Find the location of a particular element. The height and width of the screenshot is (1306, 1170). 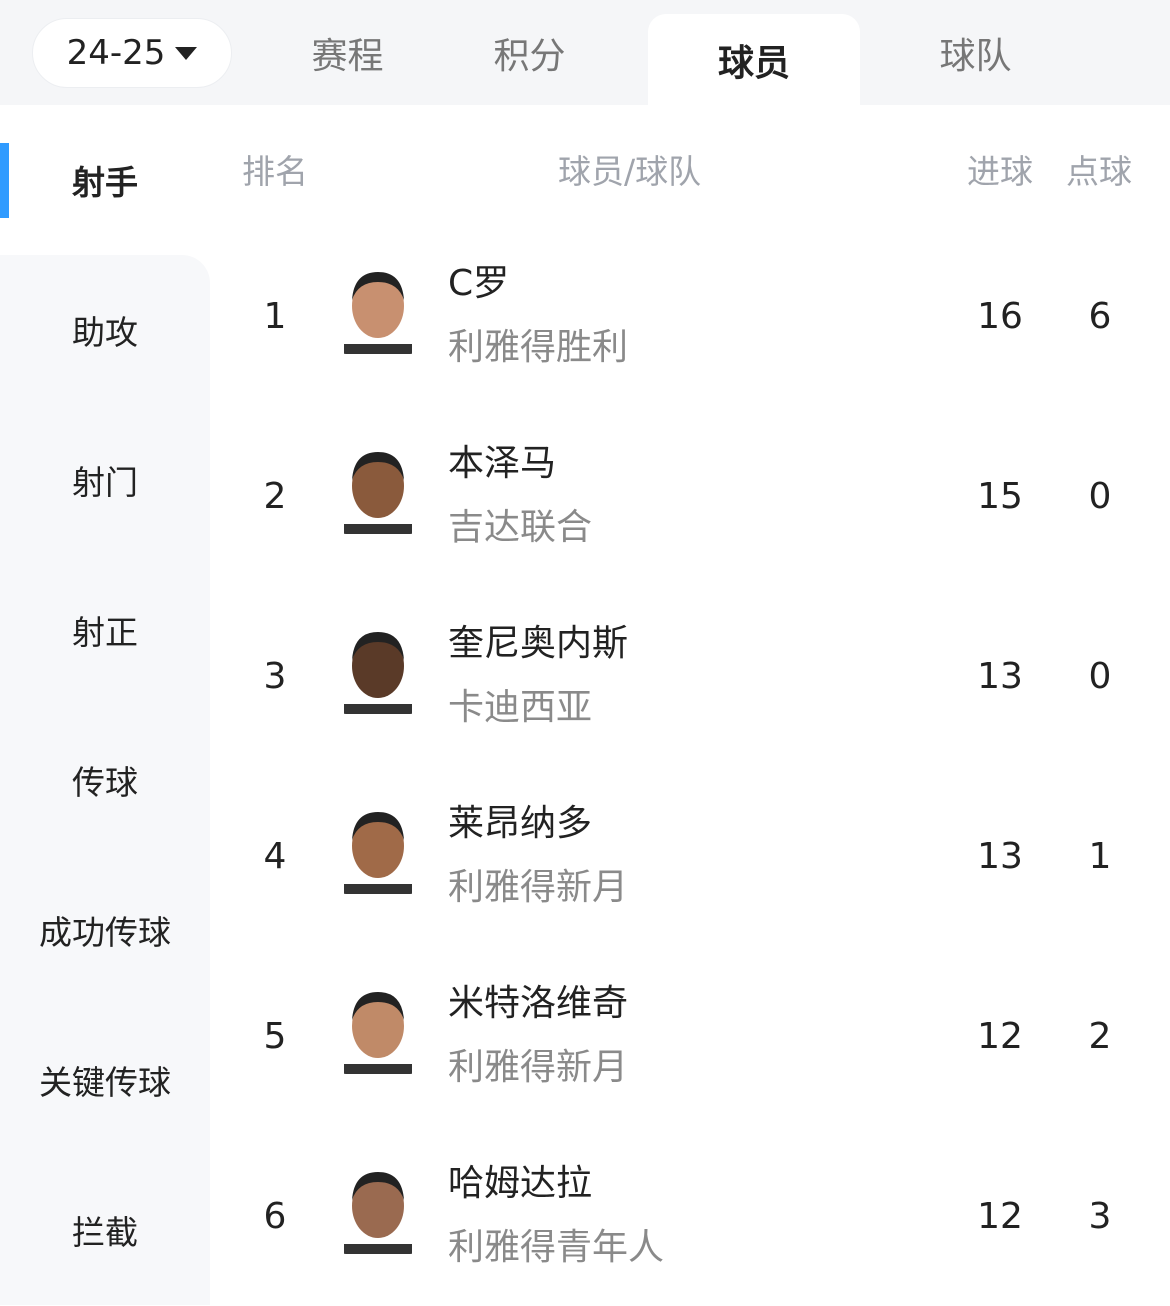

rank: 6 is located at coordinates (275, 1216).